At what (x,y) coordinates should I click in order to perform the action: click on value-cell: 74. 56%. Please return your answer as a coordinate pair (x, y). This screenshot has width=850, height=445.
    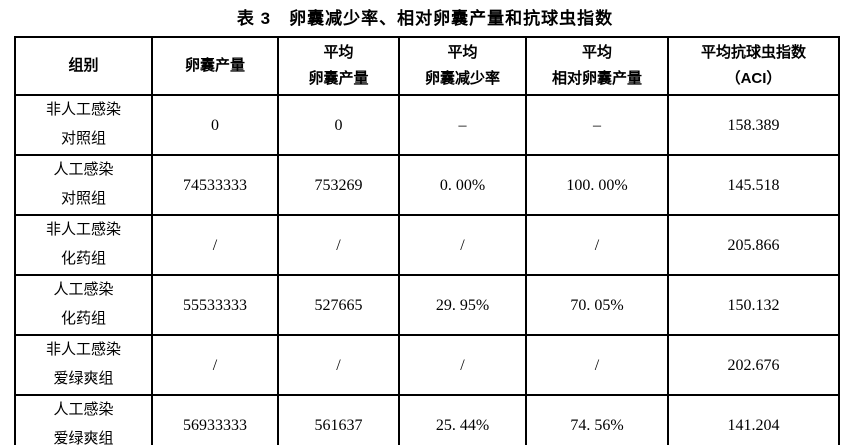
    Looking at the image, I should click on (597, 419).